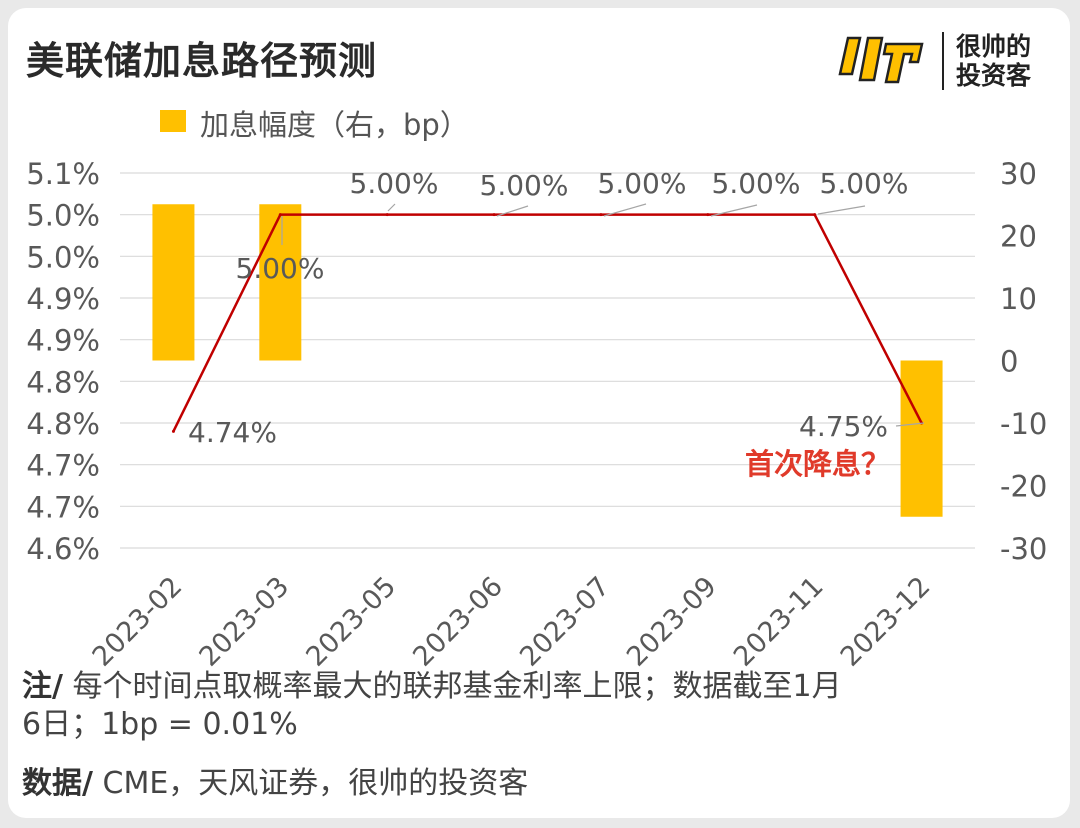 This screenshot has width=1080, height=828. Describe the element at coordinates (779, 622) in the screenshot. I see `x-tick-label: 2023-11` at that location.